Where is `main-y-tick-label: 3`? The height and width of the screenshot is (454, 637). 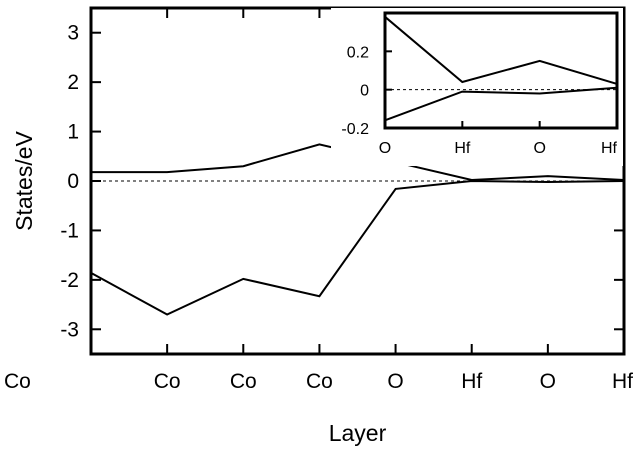
main-y-tick-label: 3 is located at coordinates (73, 33).